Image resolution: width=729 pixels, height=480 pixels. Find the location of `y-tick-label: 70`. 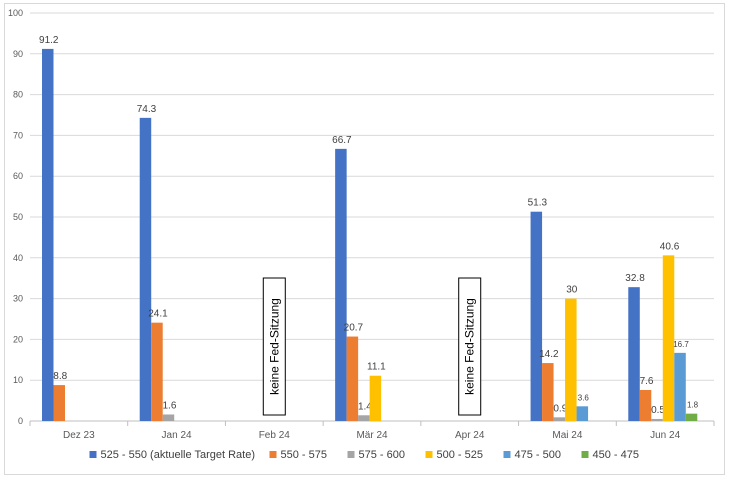

y-tick-label: 70 is located at coordinates (18, 135).